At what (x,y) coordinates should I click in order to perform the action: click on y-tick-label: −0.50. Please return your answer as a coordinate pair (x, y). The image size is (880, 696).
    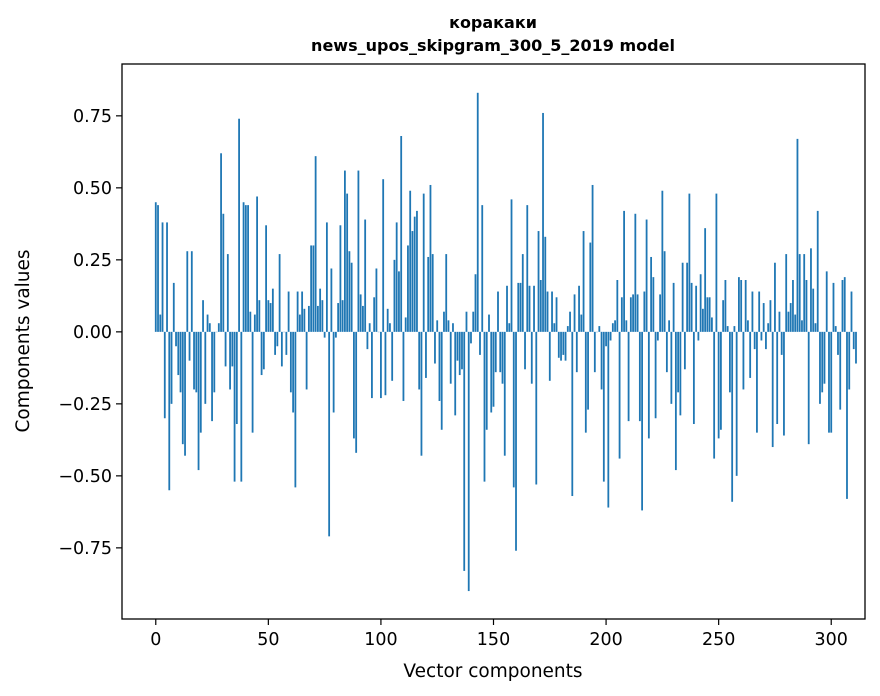
    Looking at the image, I should click on (85, 477).